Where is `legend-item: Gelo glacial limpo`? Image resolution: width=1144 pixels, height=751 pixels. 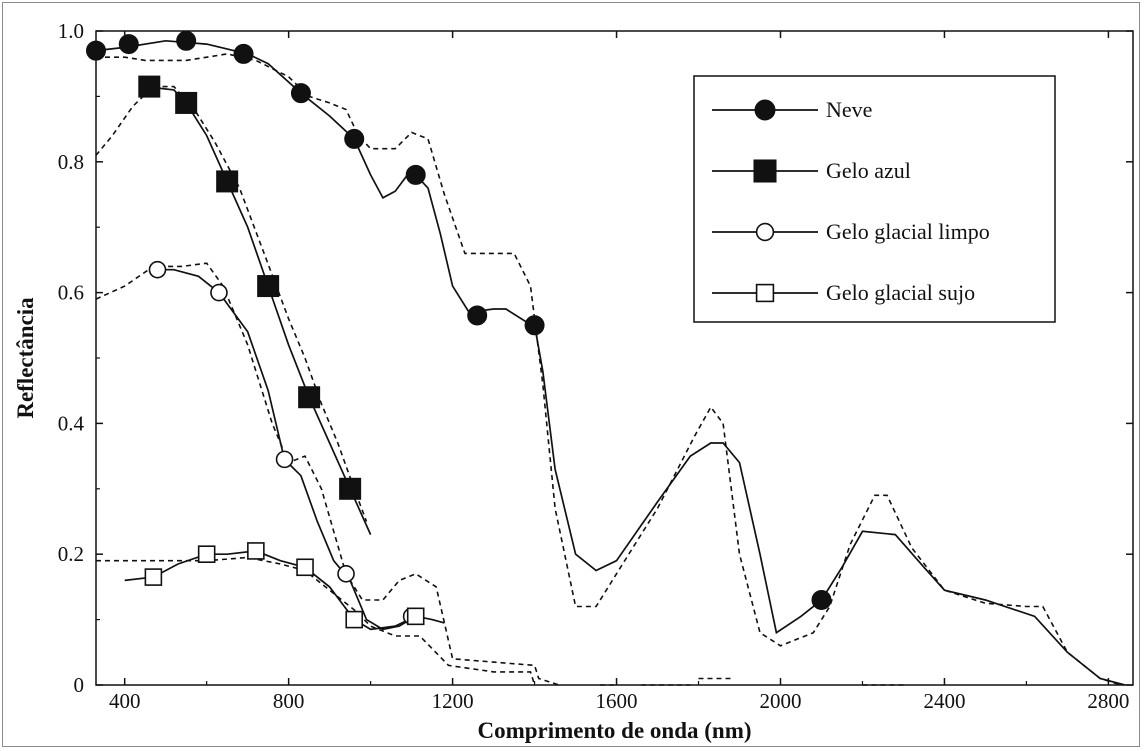 legend-item: Gelo glacial limpo is located at coordinates (851, 231).